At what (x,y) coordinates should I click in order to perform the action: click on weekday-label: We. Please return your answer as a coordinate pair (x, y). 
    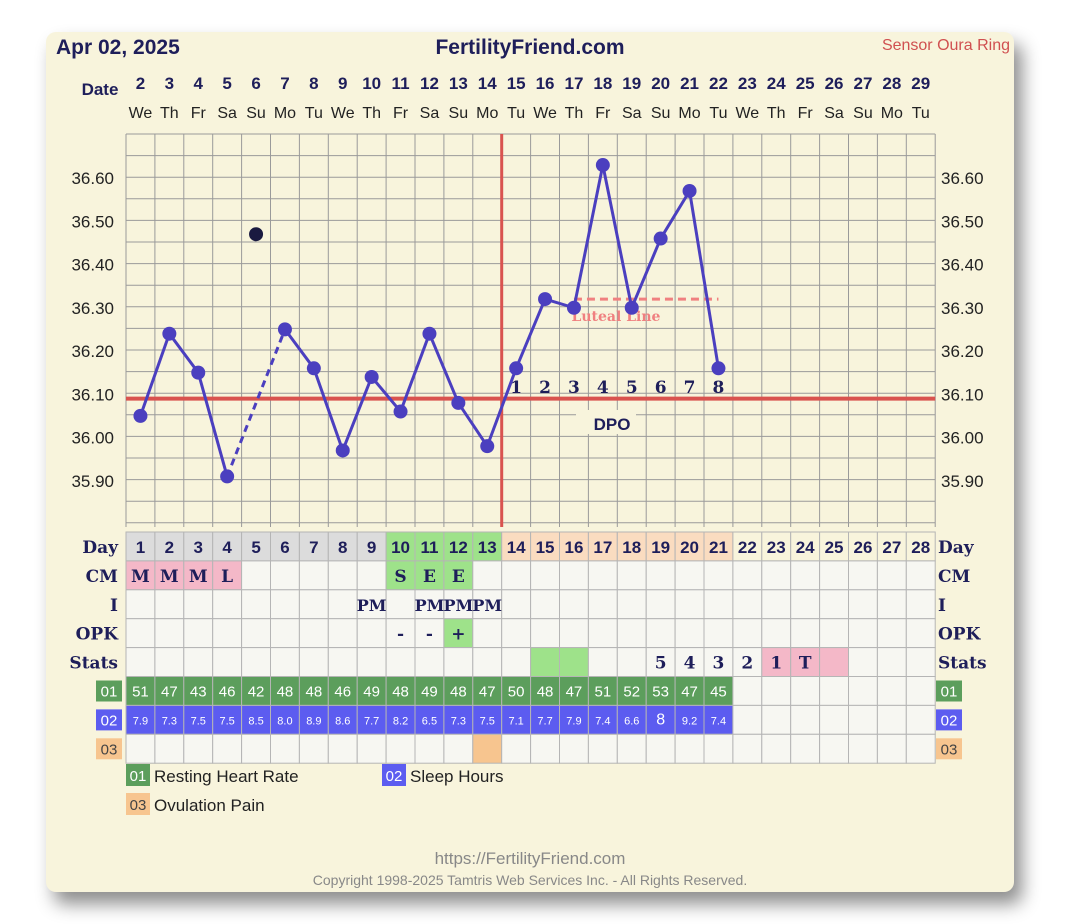
    Looking at the image, I should click on (141, 113).